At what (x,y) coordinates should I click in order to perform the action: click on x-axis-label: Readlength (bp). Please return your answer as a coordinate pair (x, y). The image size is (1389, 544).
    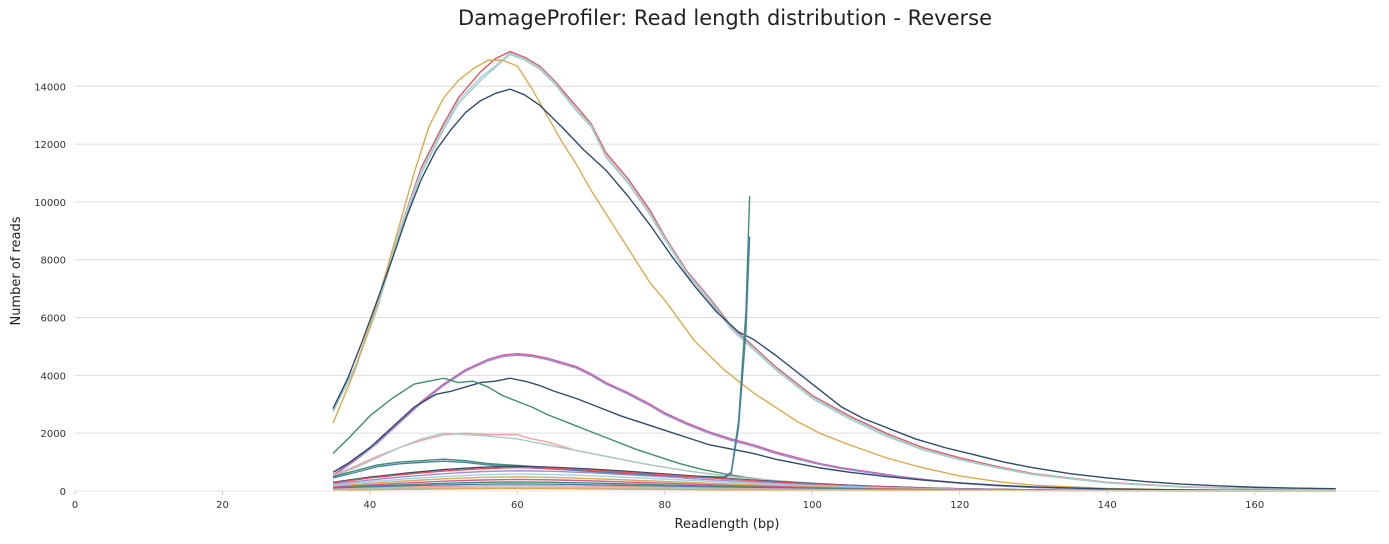
    Looking at the image, I should click on (727, 524).